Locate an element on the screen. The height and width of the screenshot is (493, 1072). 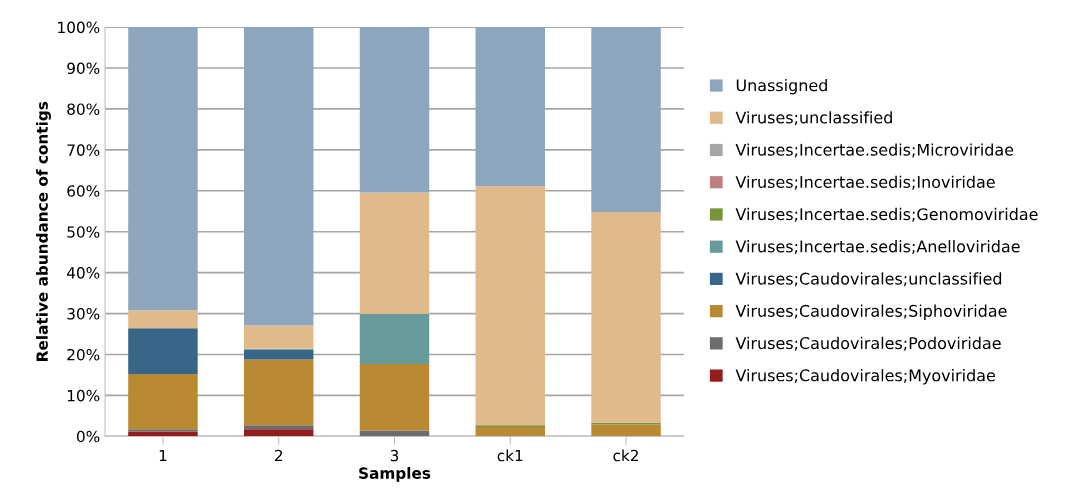
legend-label: Viruses;Incertae.sedis;Anelloviridae is located at coordinates (877, 247).